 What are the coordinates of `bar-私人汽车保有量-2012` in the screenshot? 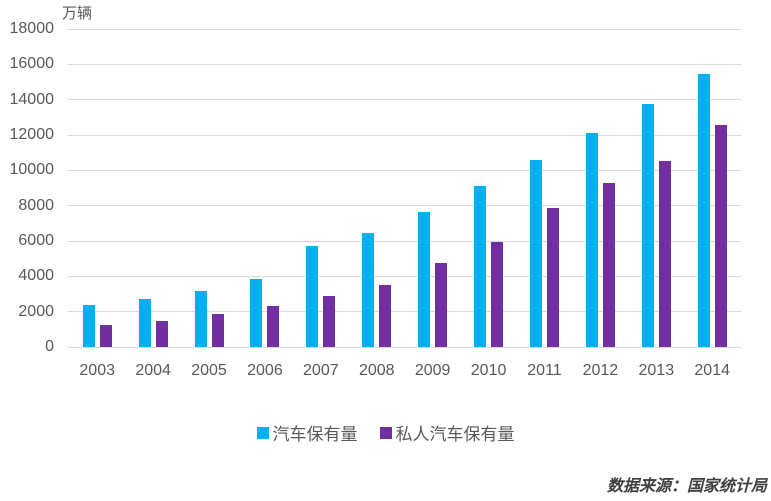 It's located at (608, 264).